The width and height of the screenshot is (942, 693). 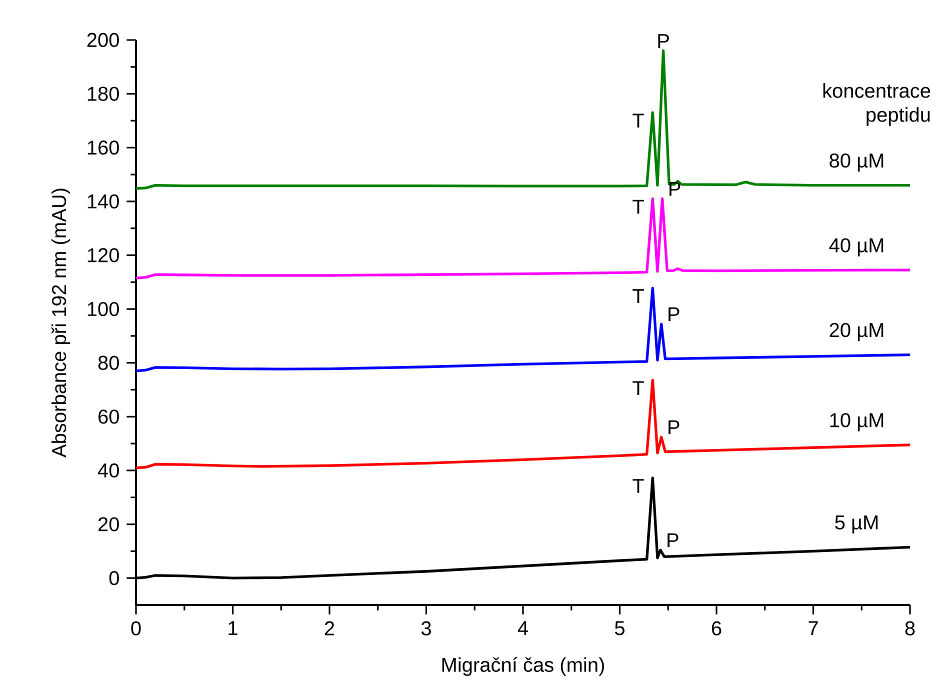 What do you see at coordinates (910, 628) in the screenshot?
I see `x-tick-label: 8` at bounding box center [910, 628].